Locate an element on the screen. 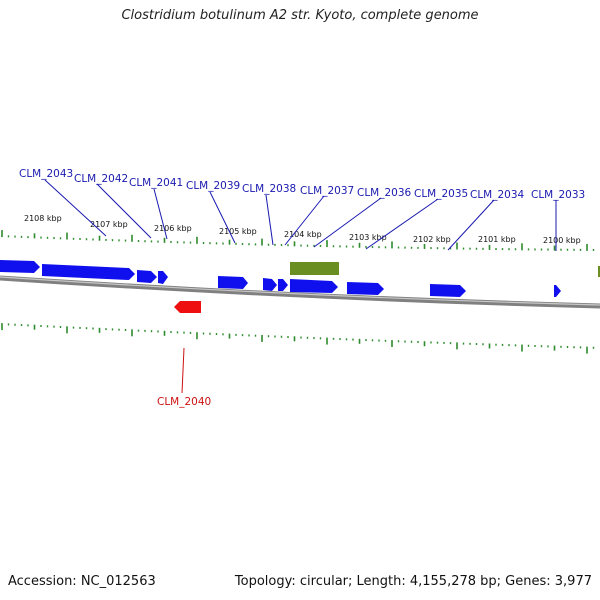 This screenshot has height=600, width=600. forward-genes is located at coordinates (280, 278).